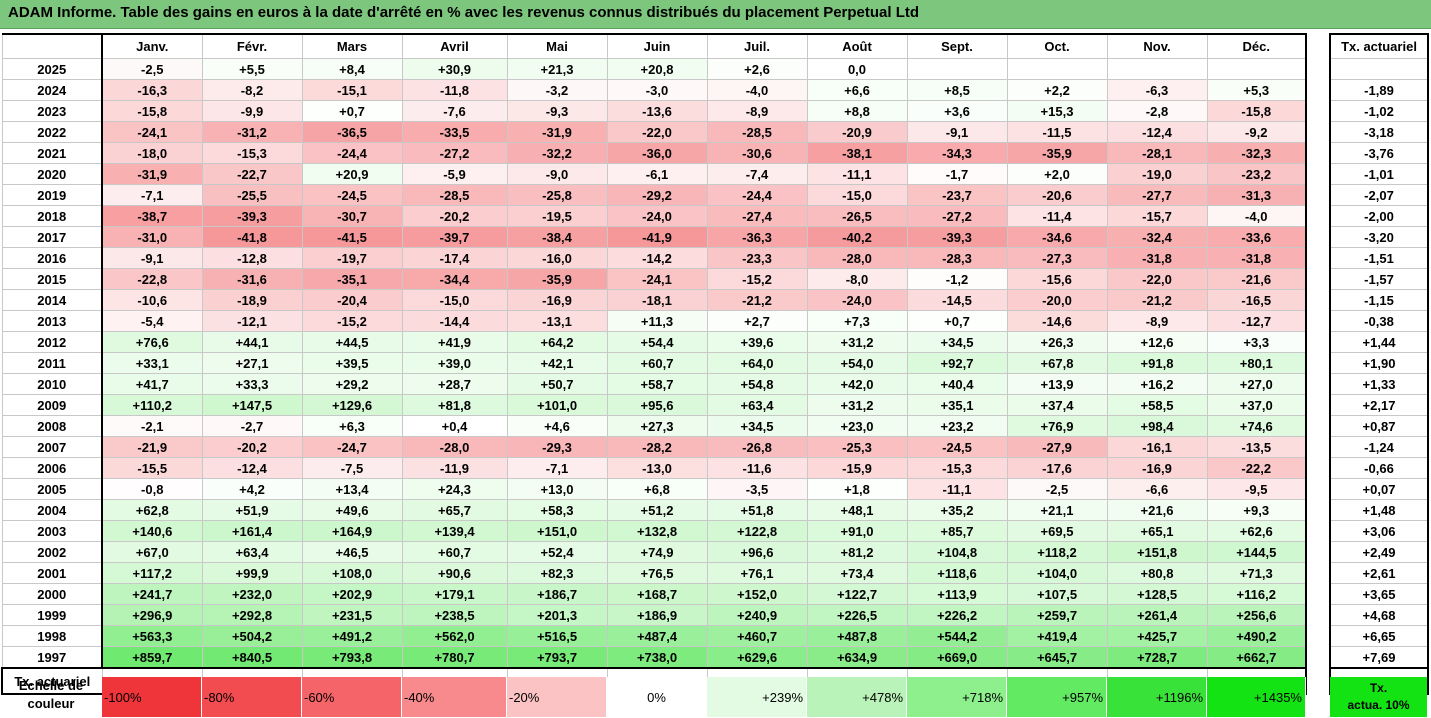 This screenshot has height=718, width=1431. What do you see at coordinates (52, 447) in the screenshot?
I see `year-cell: 2007` at bounding box center [52, 447].